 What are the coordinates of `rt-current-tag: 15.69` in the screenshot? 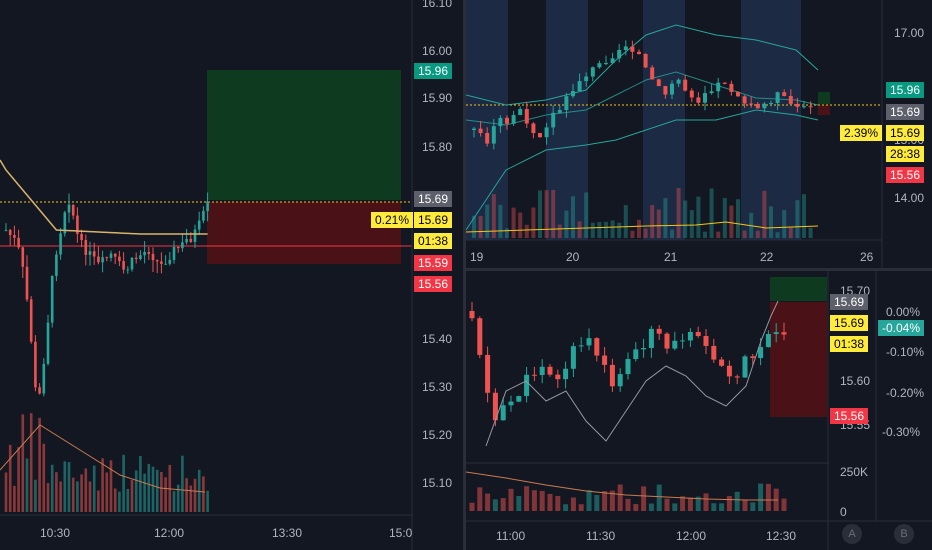 It's located at (905, 112).